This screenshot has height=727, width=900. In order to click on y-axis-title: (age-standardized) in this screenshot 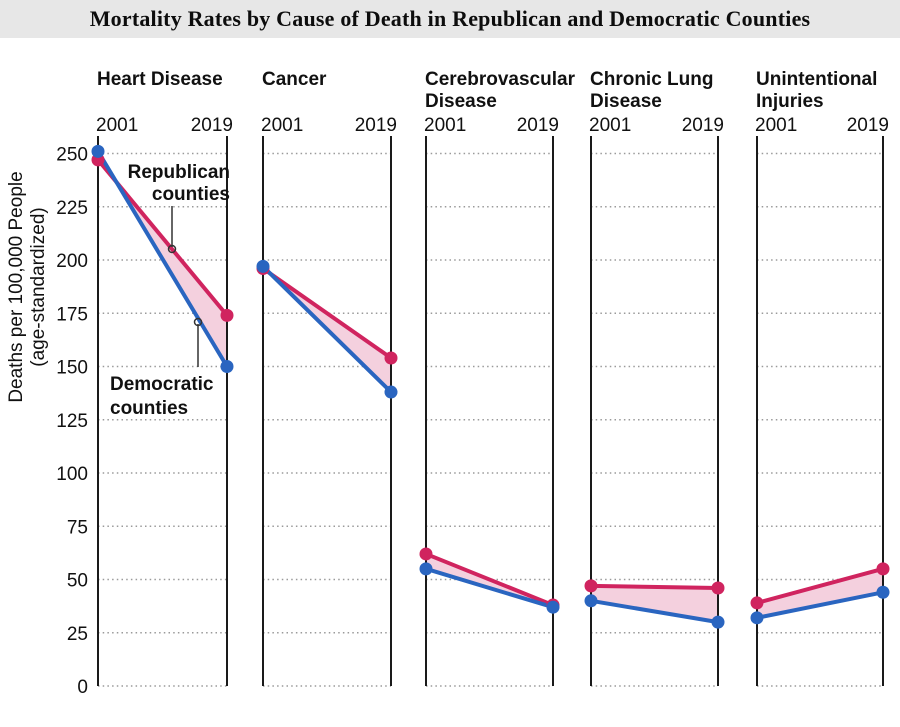, I will do `click(38, 286)`.